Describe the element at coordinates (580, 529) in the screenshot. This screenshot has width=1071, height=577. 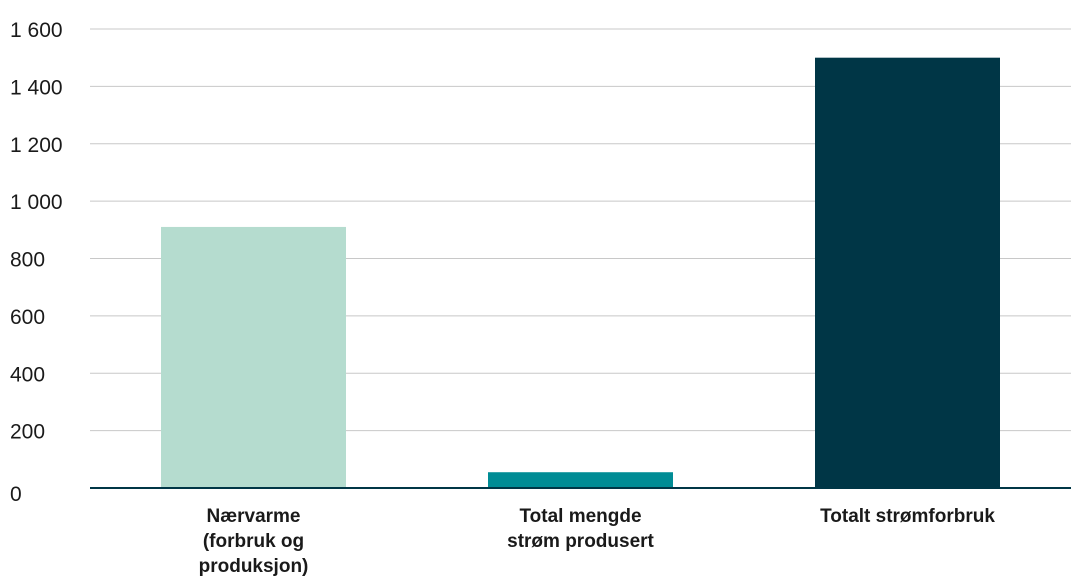
I see `x-category-label: Total mengde strøm produsert` at that location.